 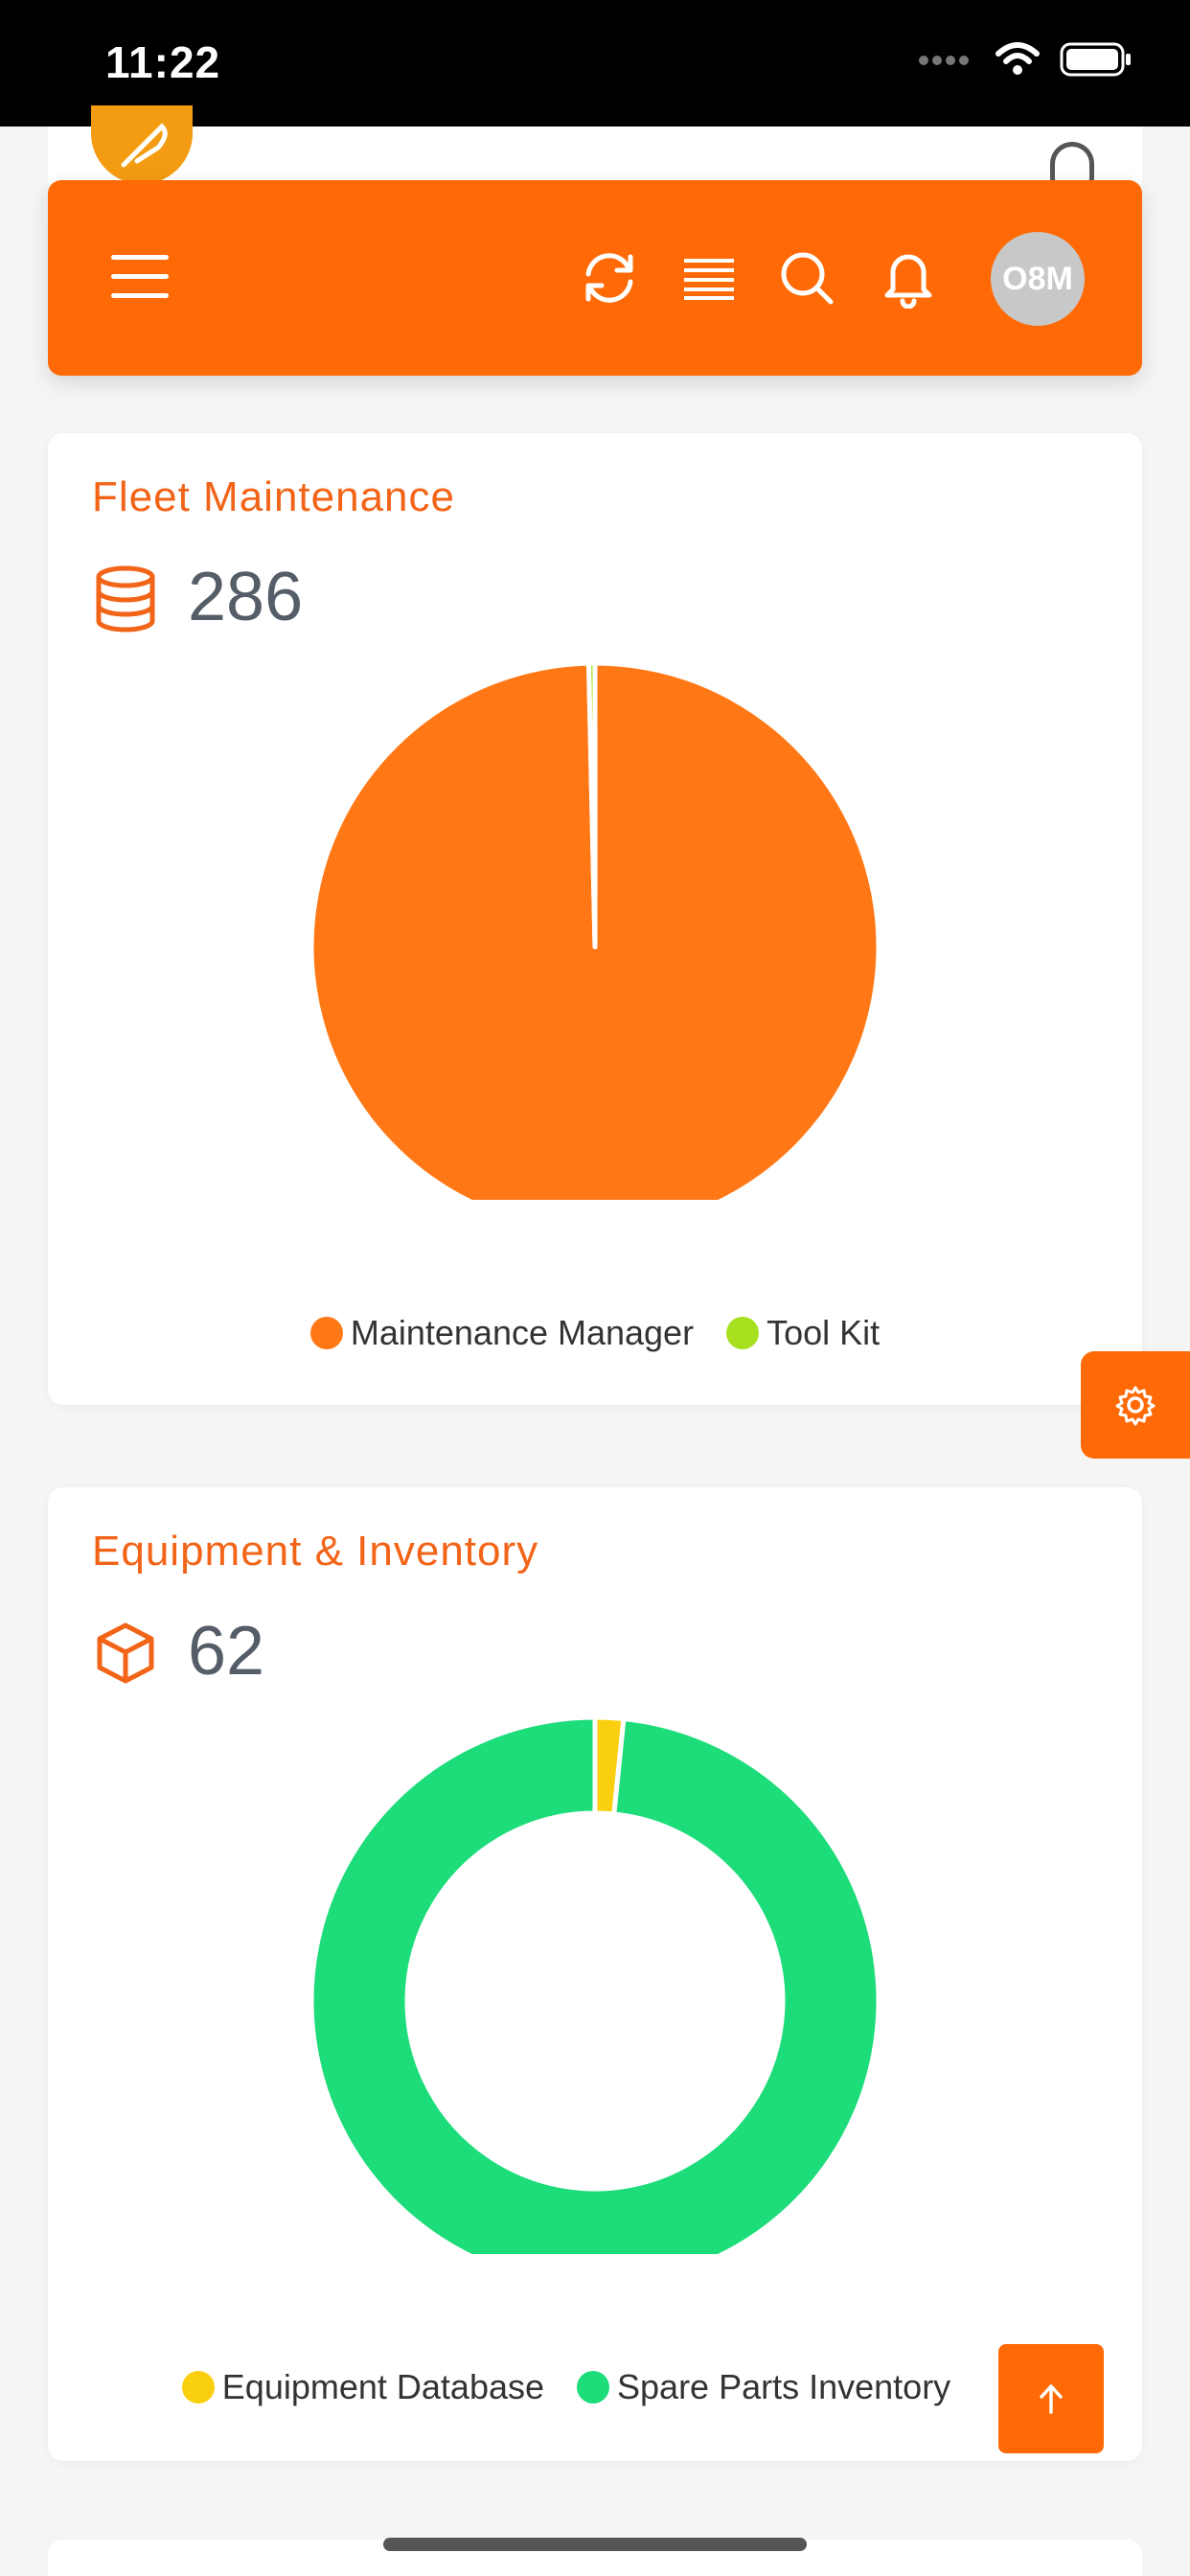 I want to click on legend-label: Maintenance Manager, so click(x=523, y=1332).